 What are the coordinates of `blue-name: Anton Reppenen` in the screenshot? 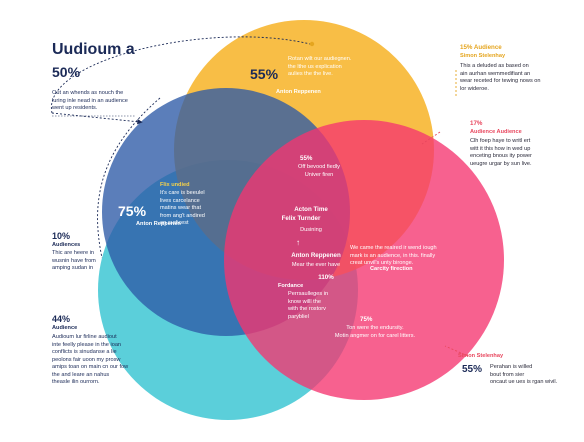 It's located at (158, 224).